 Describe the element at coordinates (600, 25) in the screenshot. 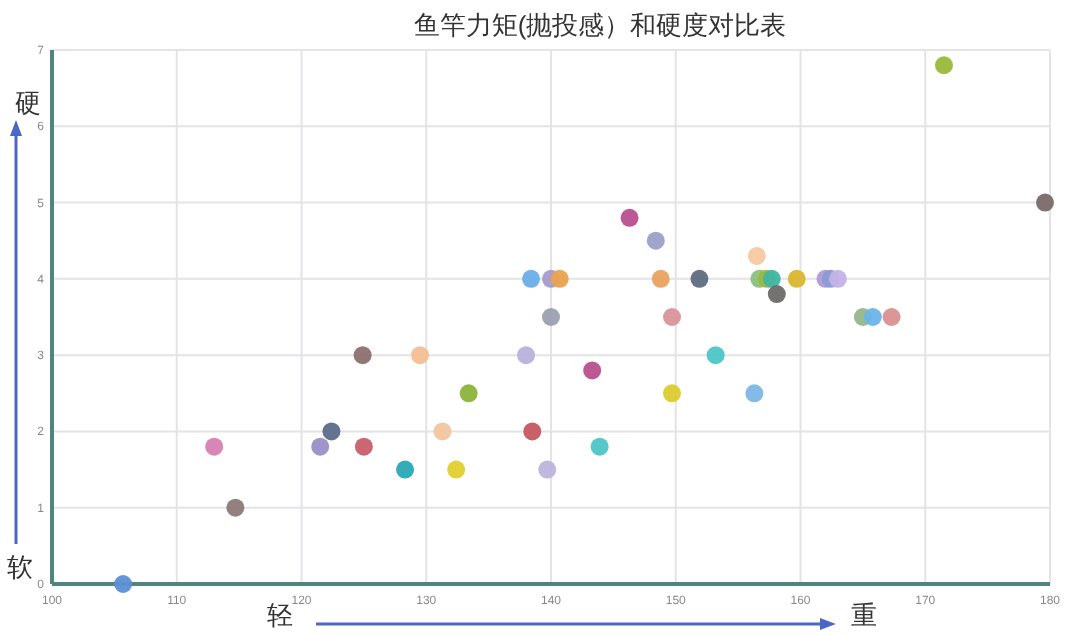

I see `chart-title: 鱼竿力矩(抛投感）和硬度对比表` at that location.